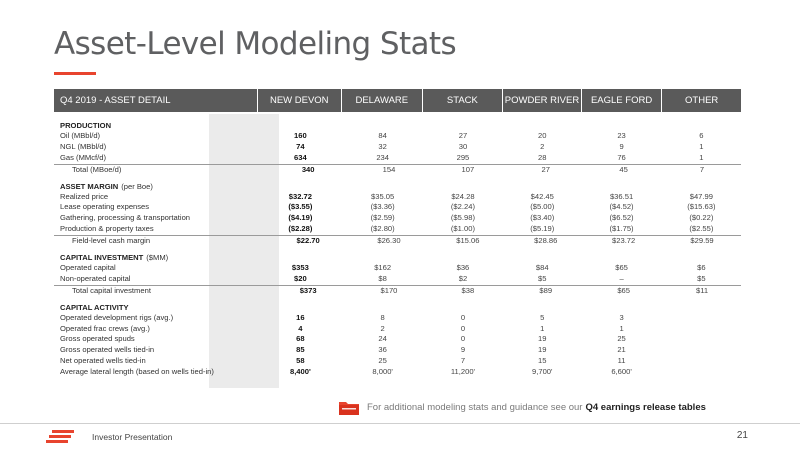 This screenshot has width=800, height=450. I want to click on table-cell: ($3.55), so click(300, 207).